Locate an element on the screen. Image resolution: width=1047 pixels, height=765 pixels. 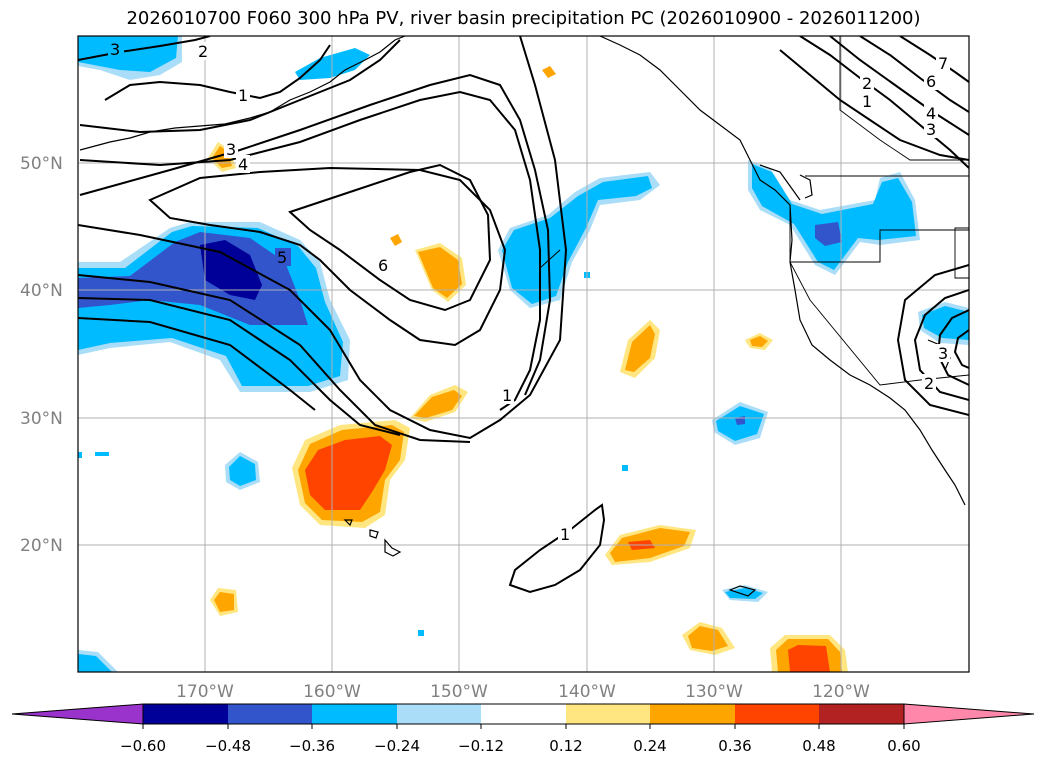
colorbar-tick-label: 0.24 is located at coordinates (649, 746).